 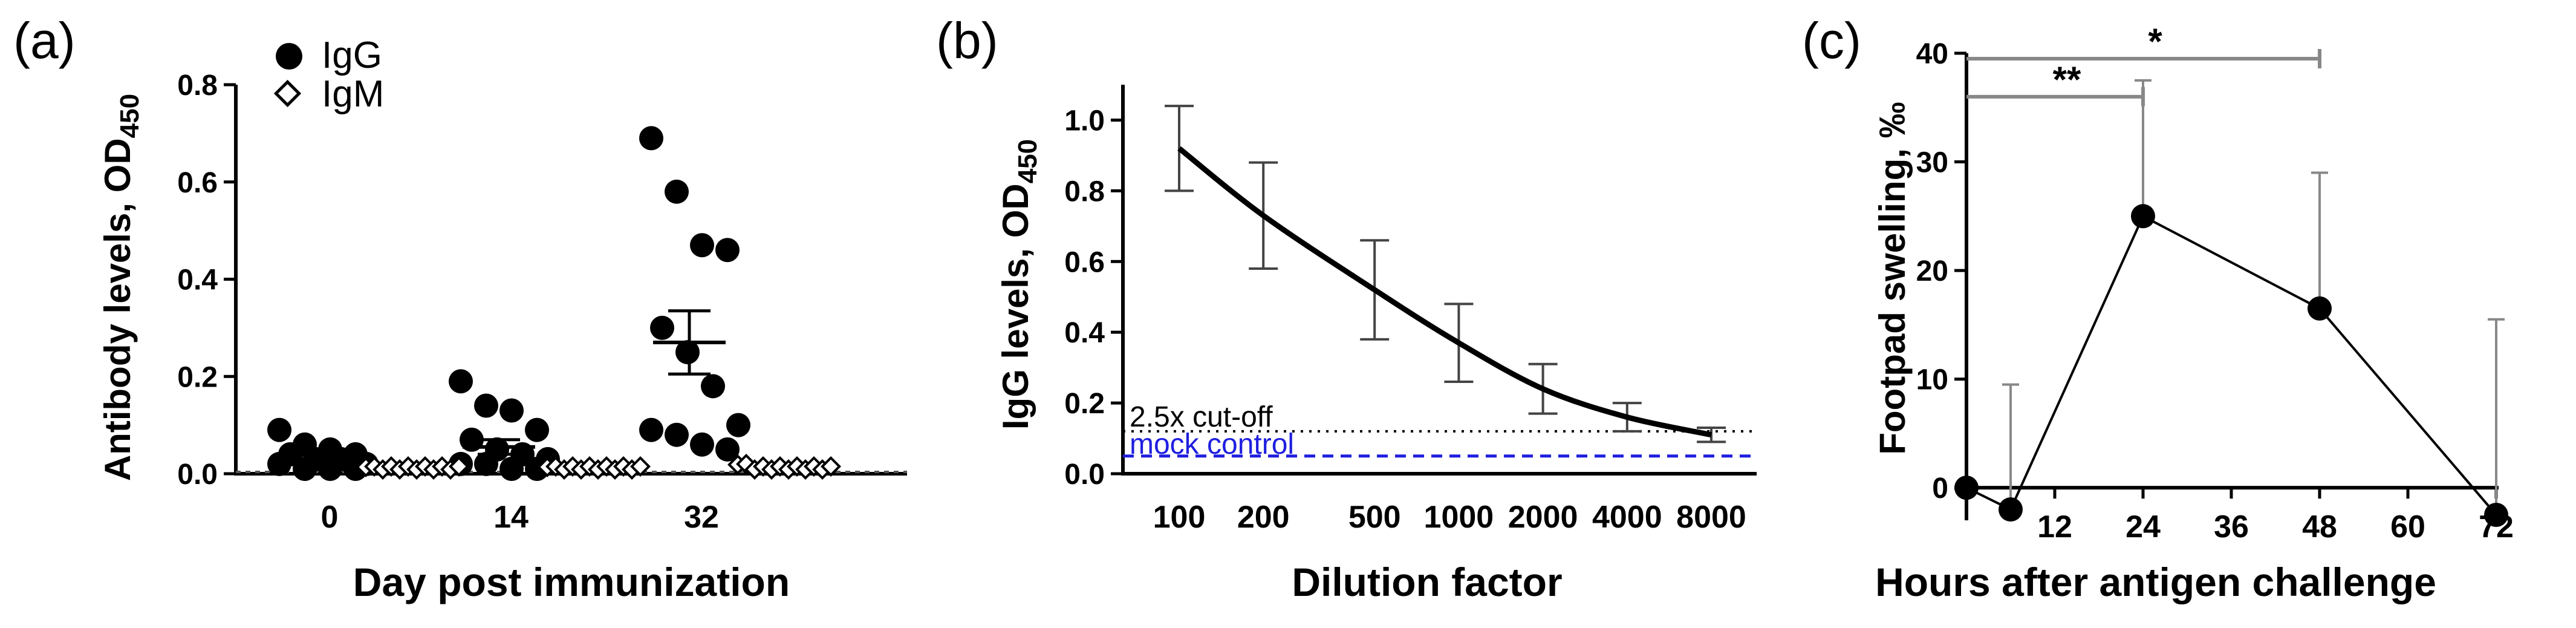 I want to click on x-tick-label: 0, so click(x=330, y=517).